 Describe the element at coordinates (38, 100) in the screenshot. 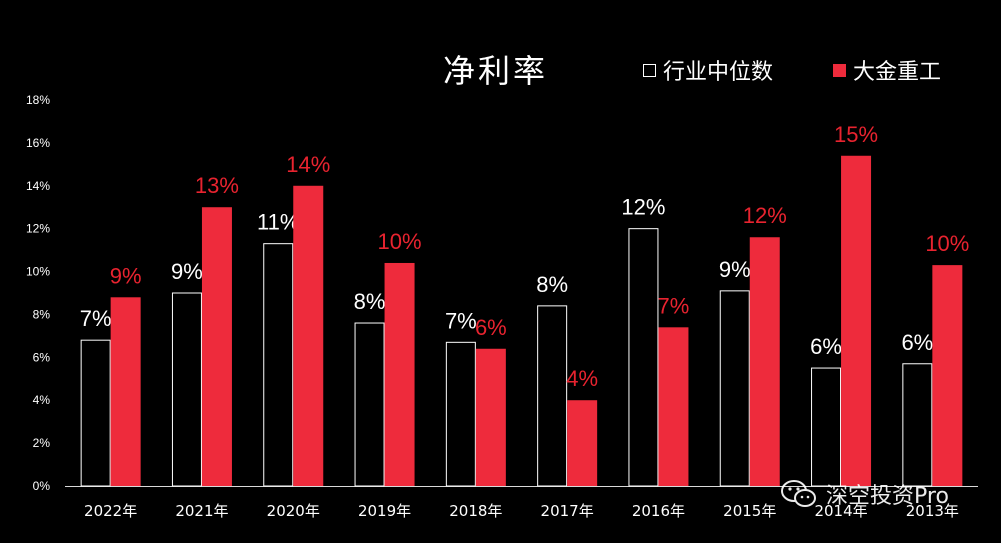

I see `y-tick-label: 18%` at that location.